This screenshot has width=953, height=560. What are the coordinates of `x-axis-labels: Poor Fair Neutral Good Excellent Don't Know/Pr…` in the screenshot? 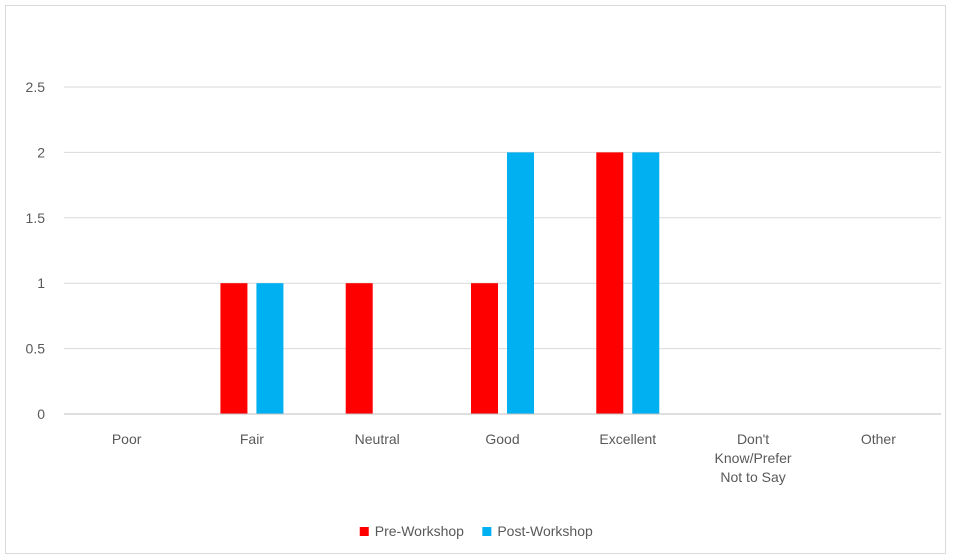 It's located at (504, 458).